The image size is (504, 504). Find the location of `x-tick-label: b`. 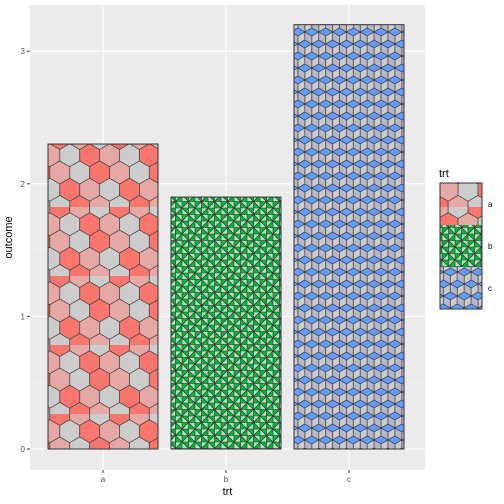

x-tick-label: b is located at coordinates (226, 479).